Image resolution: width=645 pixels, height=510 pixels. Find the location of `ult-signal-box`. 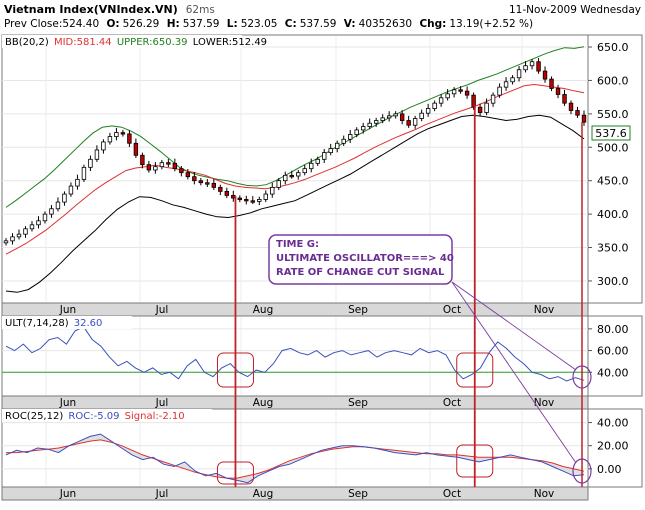

ult-signal-box is located at coordinates (235, 370).